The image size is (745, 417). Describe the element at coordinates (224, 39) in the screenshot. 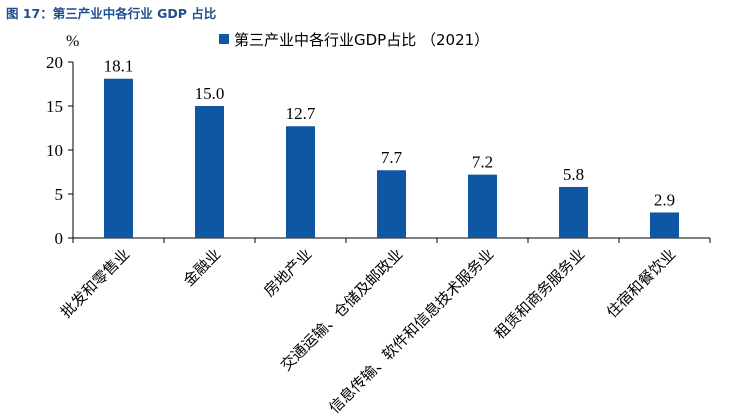

I see `legend-swatch` at that location.